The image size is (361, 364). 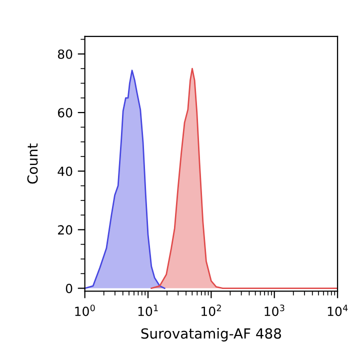 What do you see at coordinates (32, 164) in the screenshot?
I see `y-axis-title: Count` at bounding box center [32, 164].